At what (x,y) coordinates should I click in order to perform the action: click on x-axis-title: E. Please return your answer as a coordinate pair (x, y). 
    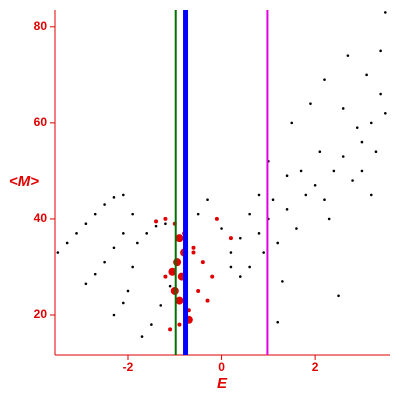
    Looking at the image, I should click on (222, 383).